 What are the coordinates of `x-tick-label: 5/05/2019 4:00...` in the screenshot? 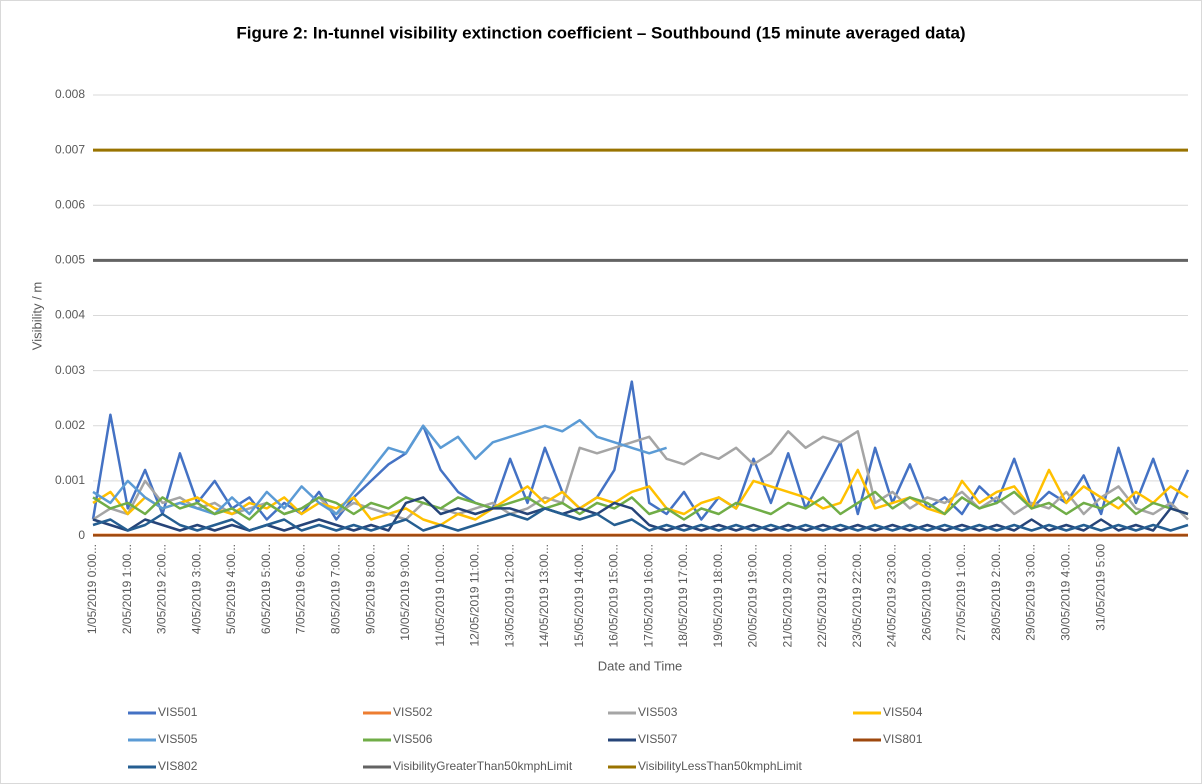 It's located at (231, 589).